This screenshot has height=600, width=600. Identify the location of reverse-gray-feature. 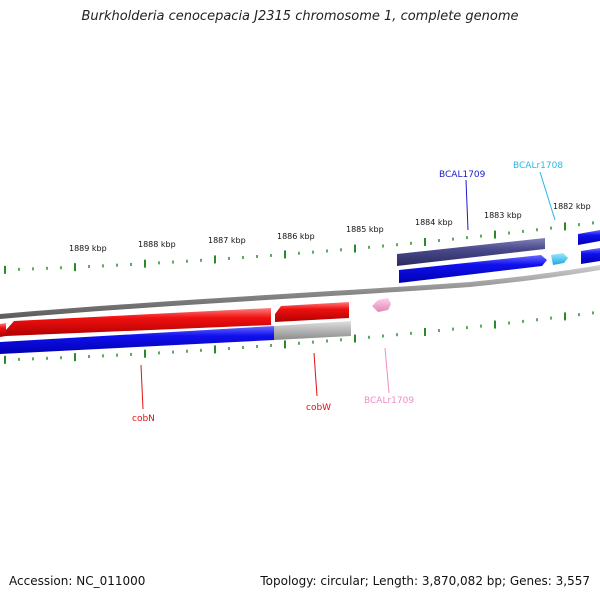
(312, 330).